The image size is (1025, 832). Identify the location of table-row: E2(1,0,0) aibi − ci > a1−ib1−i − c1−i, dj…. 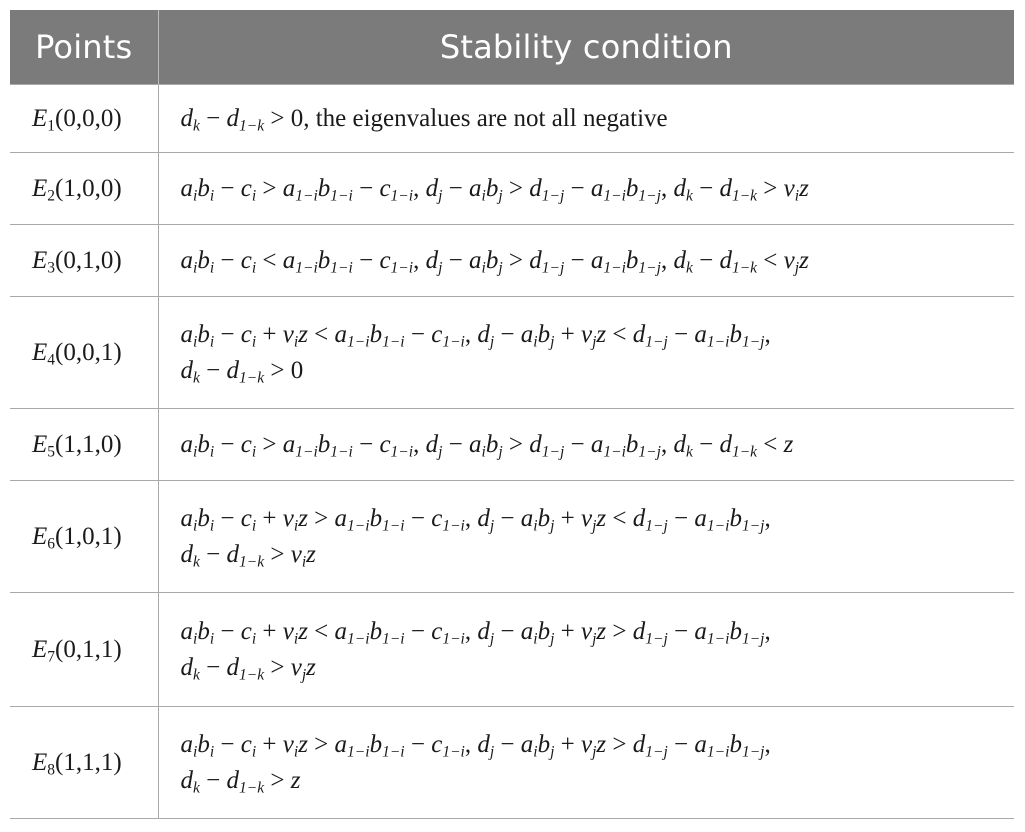
(512, 188).